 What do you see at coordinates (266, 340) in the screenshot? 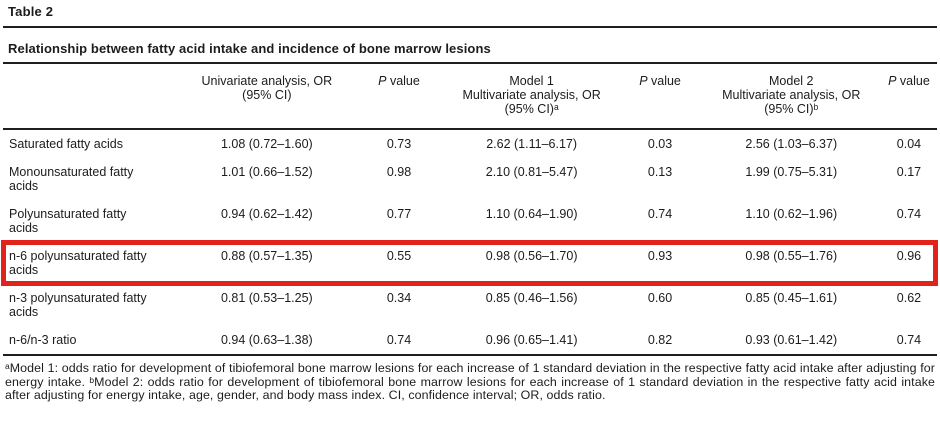
I see `cell: 0.94 (0.63–1.38)` at bounding box center [266, 340].